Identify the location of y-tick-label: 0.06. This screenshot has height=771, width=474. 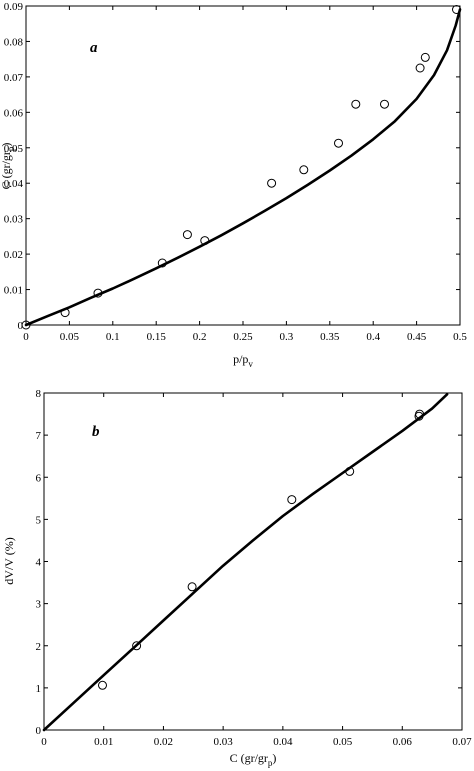
(14, 113).